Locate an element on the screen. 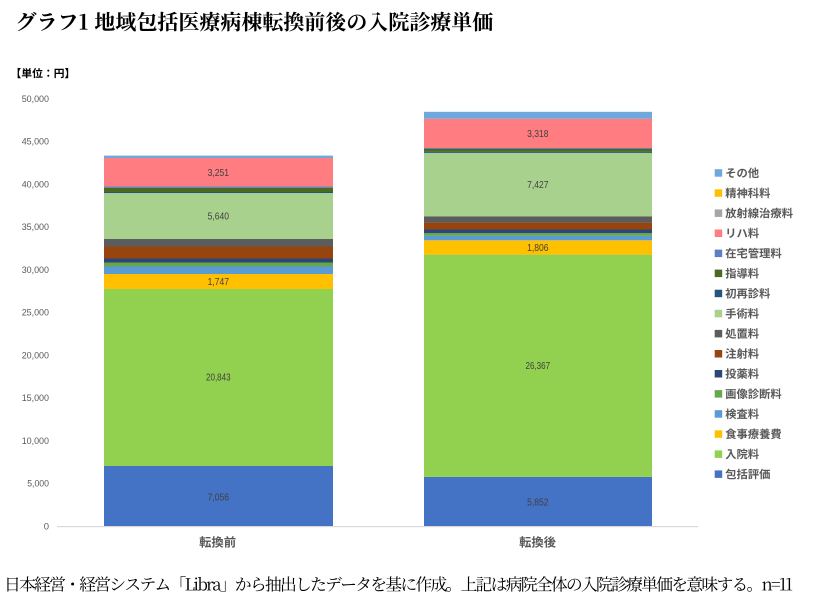 The width and height of the screenshot is (814, 606). svg-text: 5,852 is located at coordinates (538, 503).